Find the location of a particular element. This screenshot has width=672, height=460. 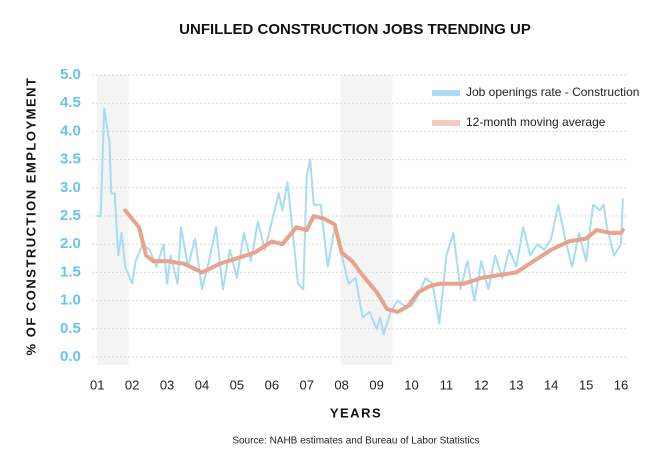

y-tick-label: 5.0 is located at coordinates (70, 74).